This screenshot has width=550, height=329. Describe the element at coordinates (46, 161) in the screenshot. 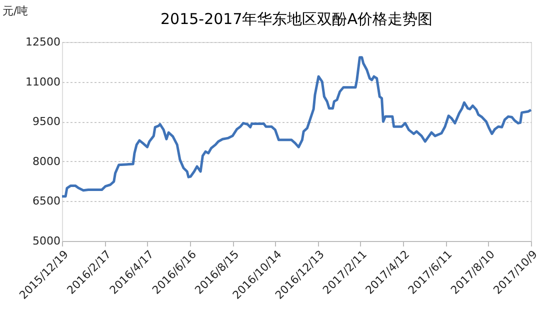

I see `y-tick-label: 8000` at that location.